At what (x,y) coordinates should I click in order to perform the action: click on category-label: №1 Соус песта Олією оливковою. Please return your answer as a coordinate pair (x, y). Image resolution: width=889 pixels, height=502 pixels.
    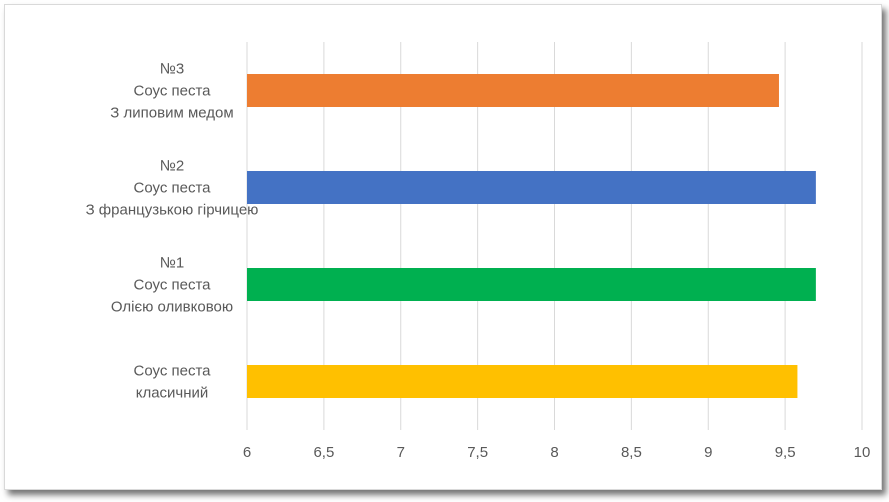
    Looking at the image, I should click on (172, 285).